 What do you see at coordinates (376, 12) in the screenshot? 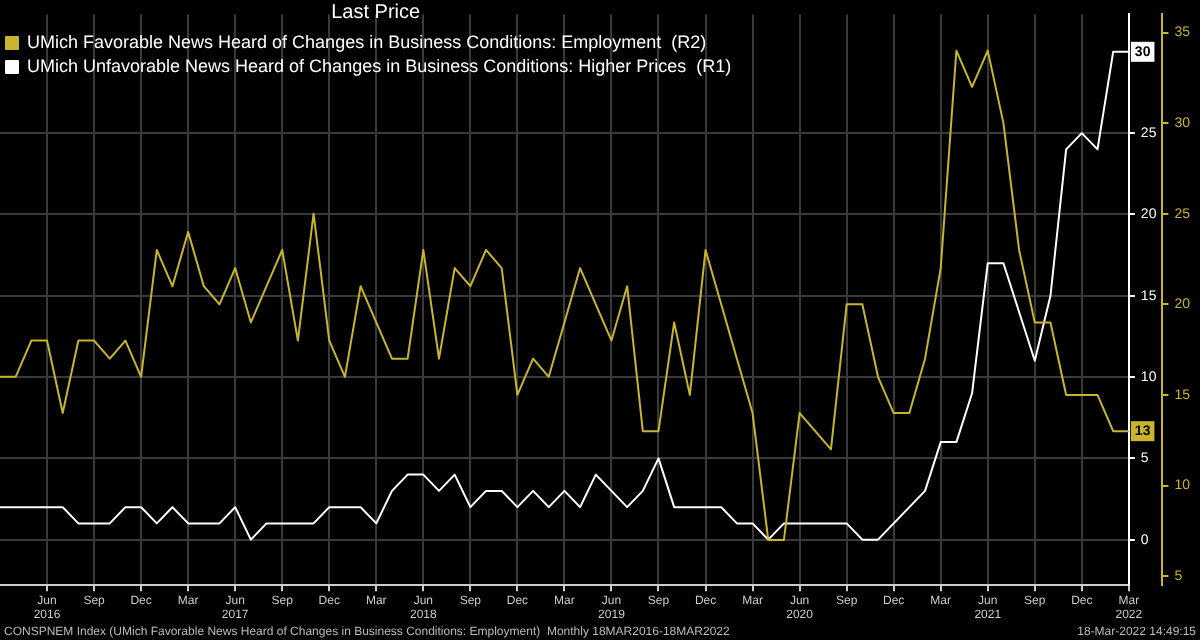
I see `legend-title: Last Price` at bounding box center [376, 12].